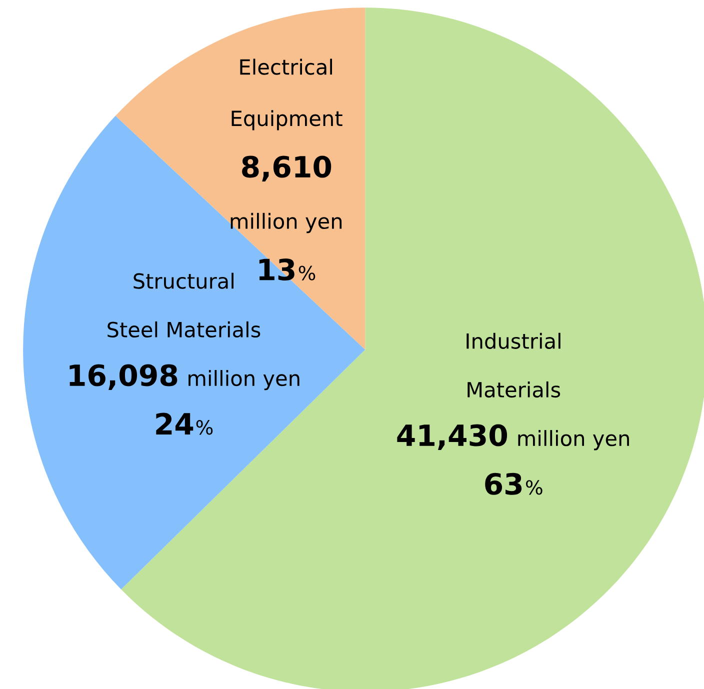 This screenshot has width=704, height=689. What do you see at coordinates (287, 269) in the screenshot?
I see `text: 13%` at bounding box center [287, 269].